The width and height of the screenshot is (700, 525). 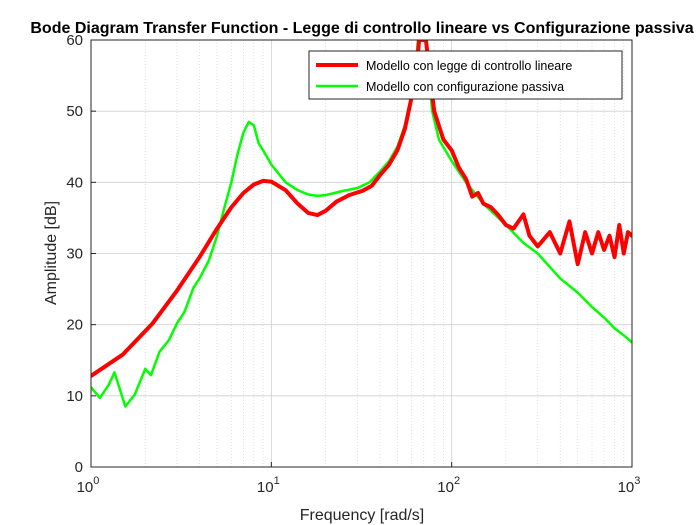 What do you see at coordinates (465, 87) in the screenshot?
I see `legend-label-passive: Modello con configurazione passiva` at bounding box center [465, 87].